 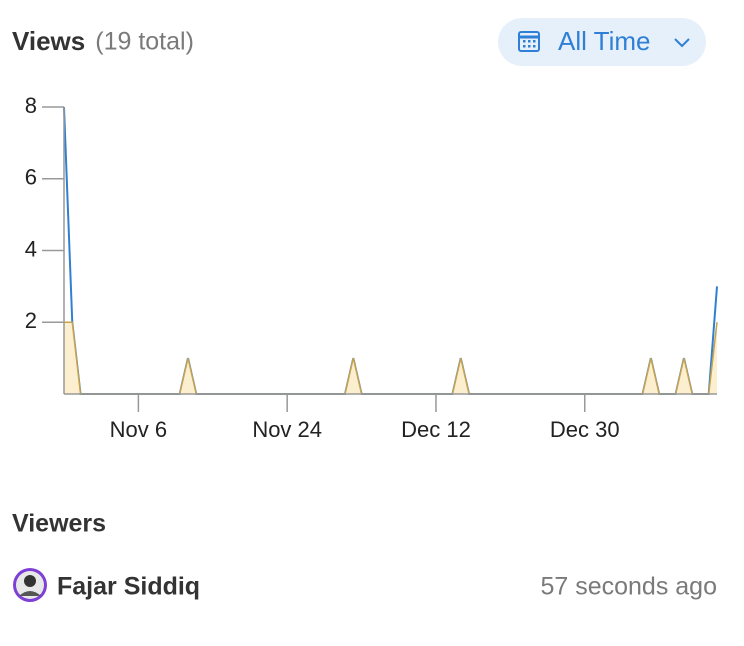 I want to click on chevron, so click(x=682, y=43).